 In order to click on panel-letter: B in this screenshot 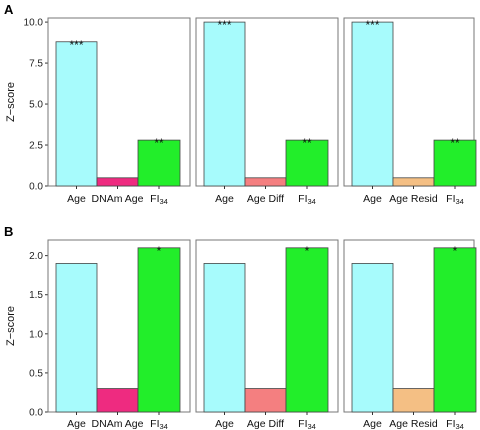, I will do `click(8, 231)`.